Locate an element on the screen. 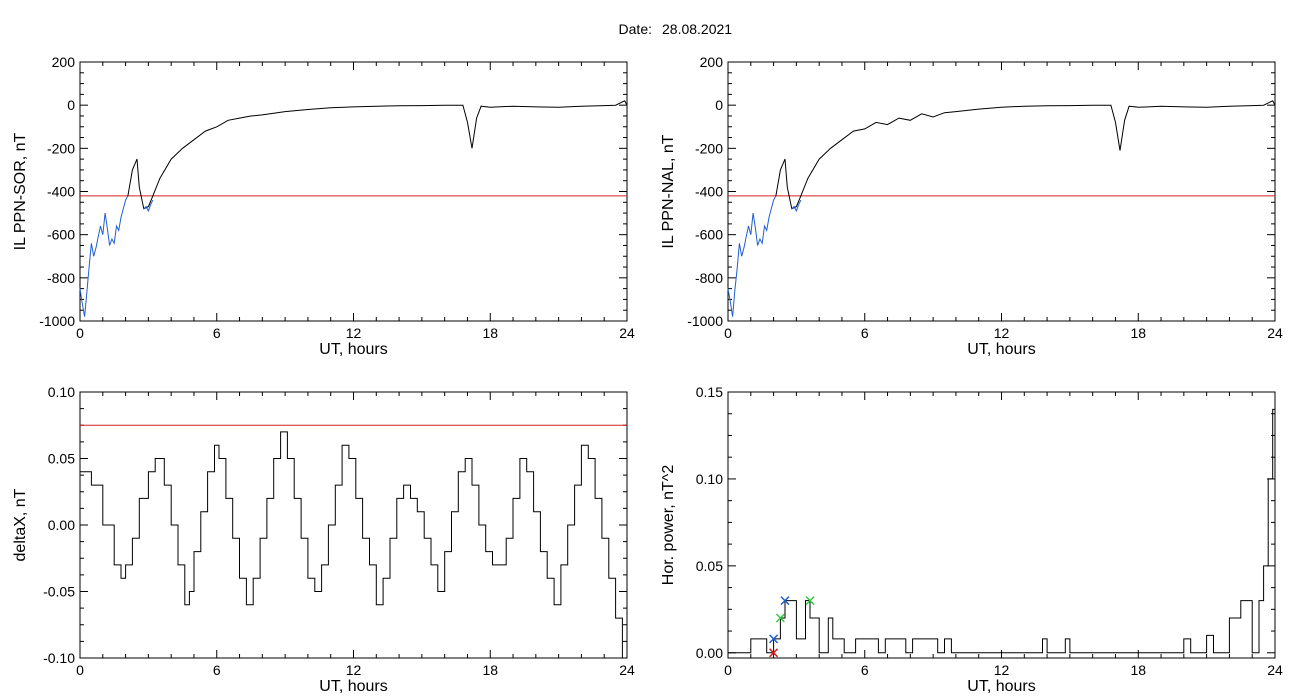 The image size is (1300, 700). y-axis-label: IL PPN-NAL, nT is located at coordinates (668, 191).